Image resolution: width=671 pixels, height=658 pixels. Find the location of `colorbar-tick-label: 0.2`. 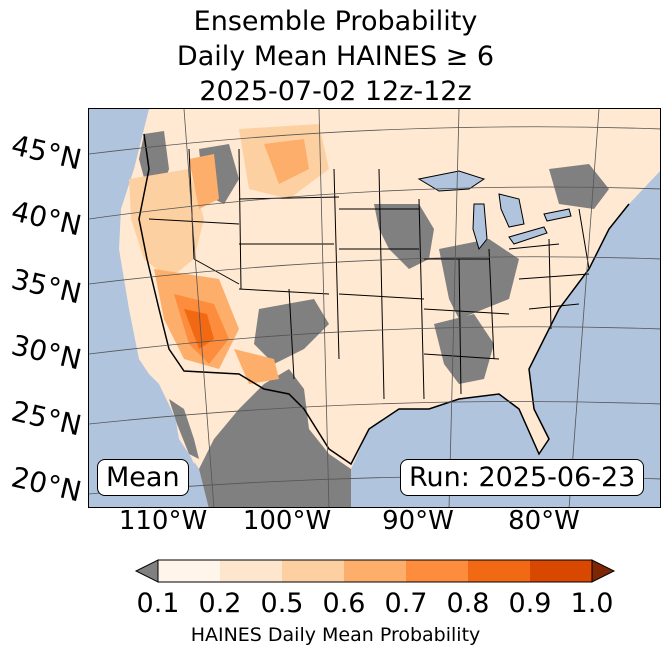

colorbar-tick-label: 0.2 is located at coordinates (220, 603).